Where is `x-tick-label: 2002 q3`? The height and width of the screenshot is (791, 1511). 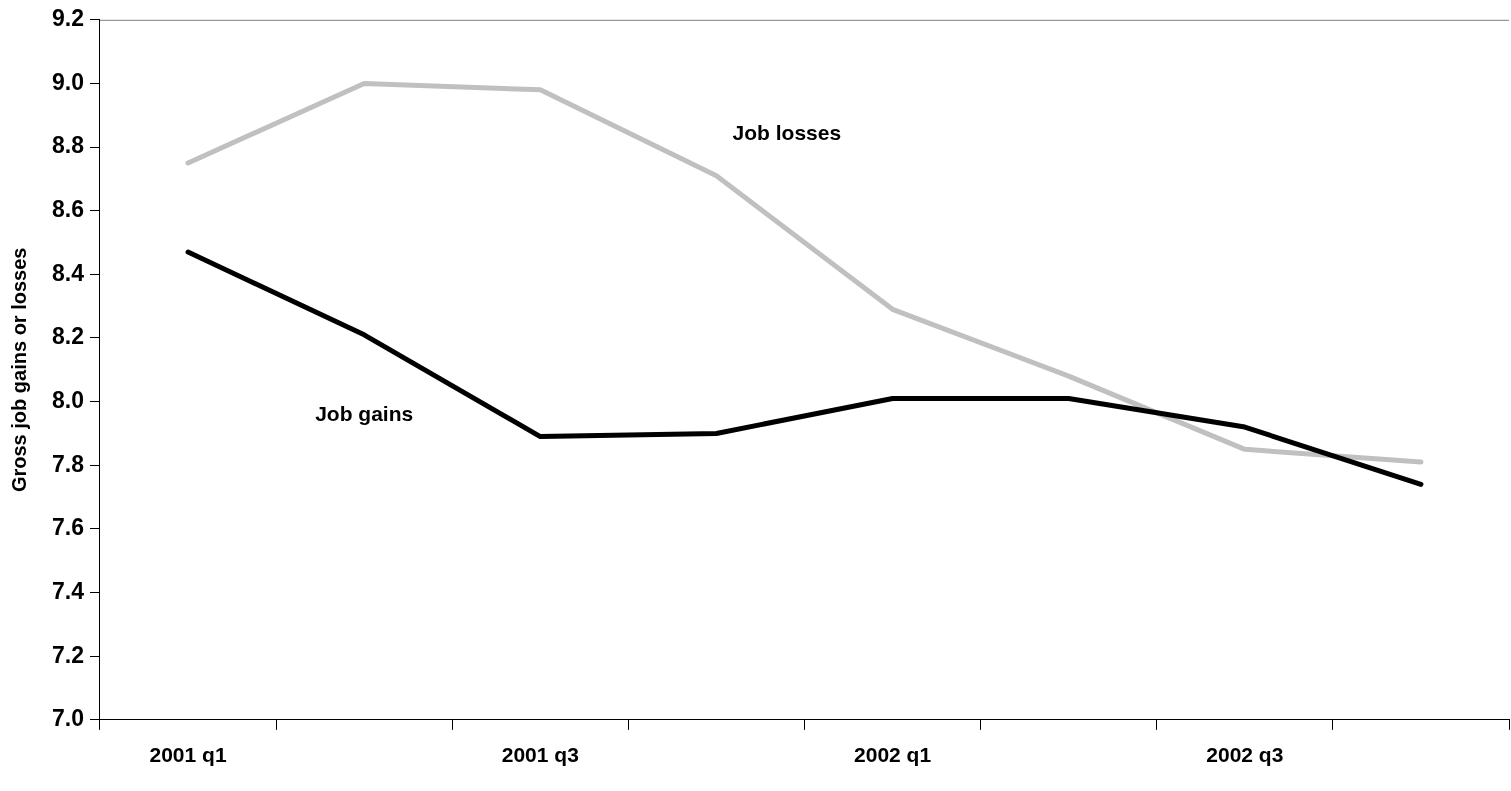
x-tick-label: 2002 q3 is located at coordinates (1245, 755).